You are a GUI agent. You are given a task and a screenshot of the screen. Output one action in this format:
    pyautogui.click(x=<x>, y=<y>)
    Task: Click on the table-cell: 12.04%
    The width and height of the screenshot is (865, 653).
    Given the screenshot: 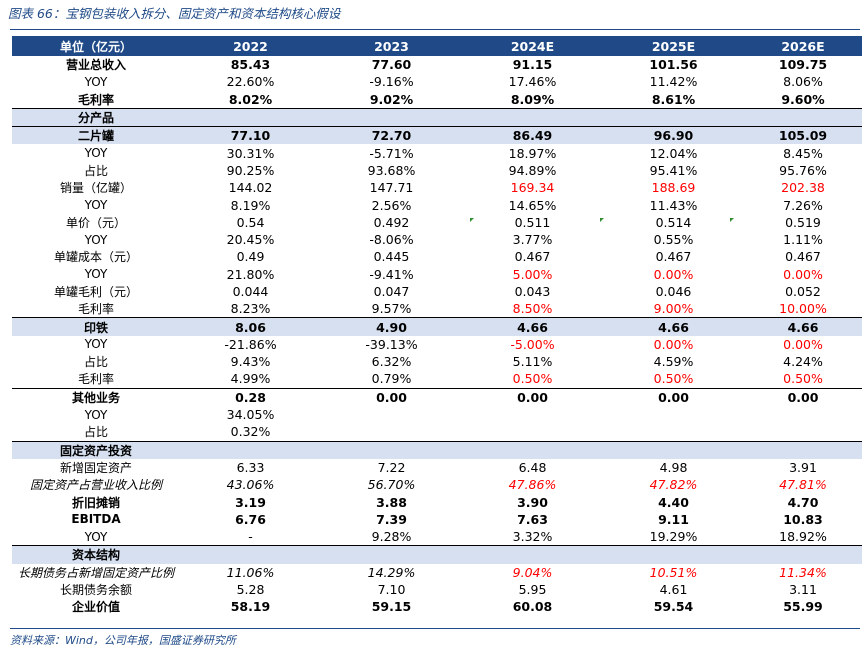 What is the action you would take?
    pyautogui.click(x=673, y=153)
    